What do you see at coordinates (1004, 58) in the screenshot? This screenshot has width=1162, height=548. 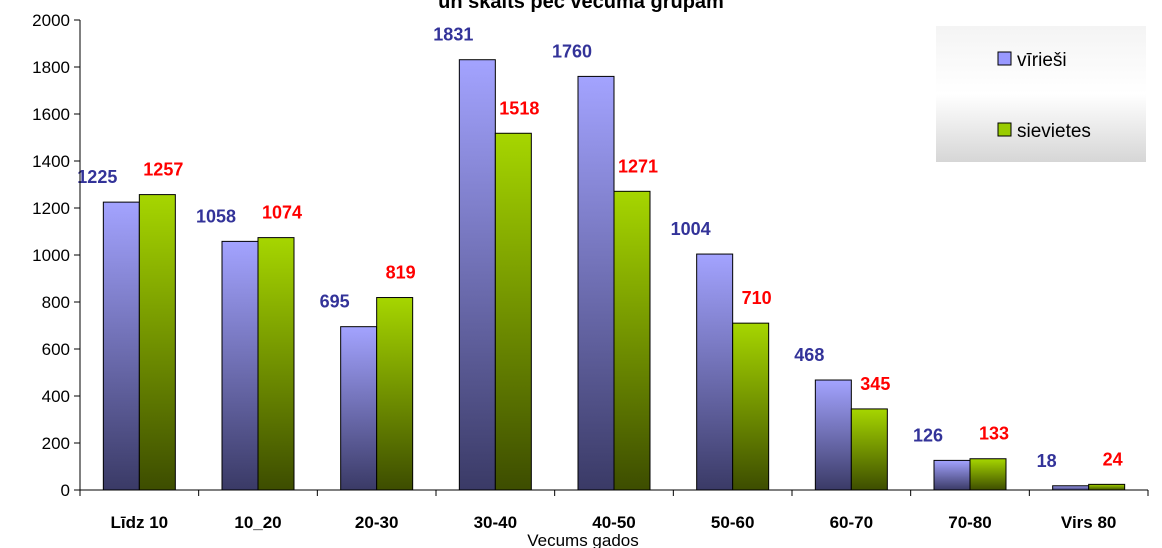 I see `legend-swatch-virieti` at bounding box center [1004, 58].